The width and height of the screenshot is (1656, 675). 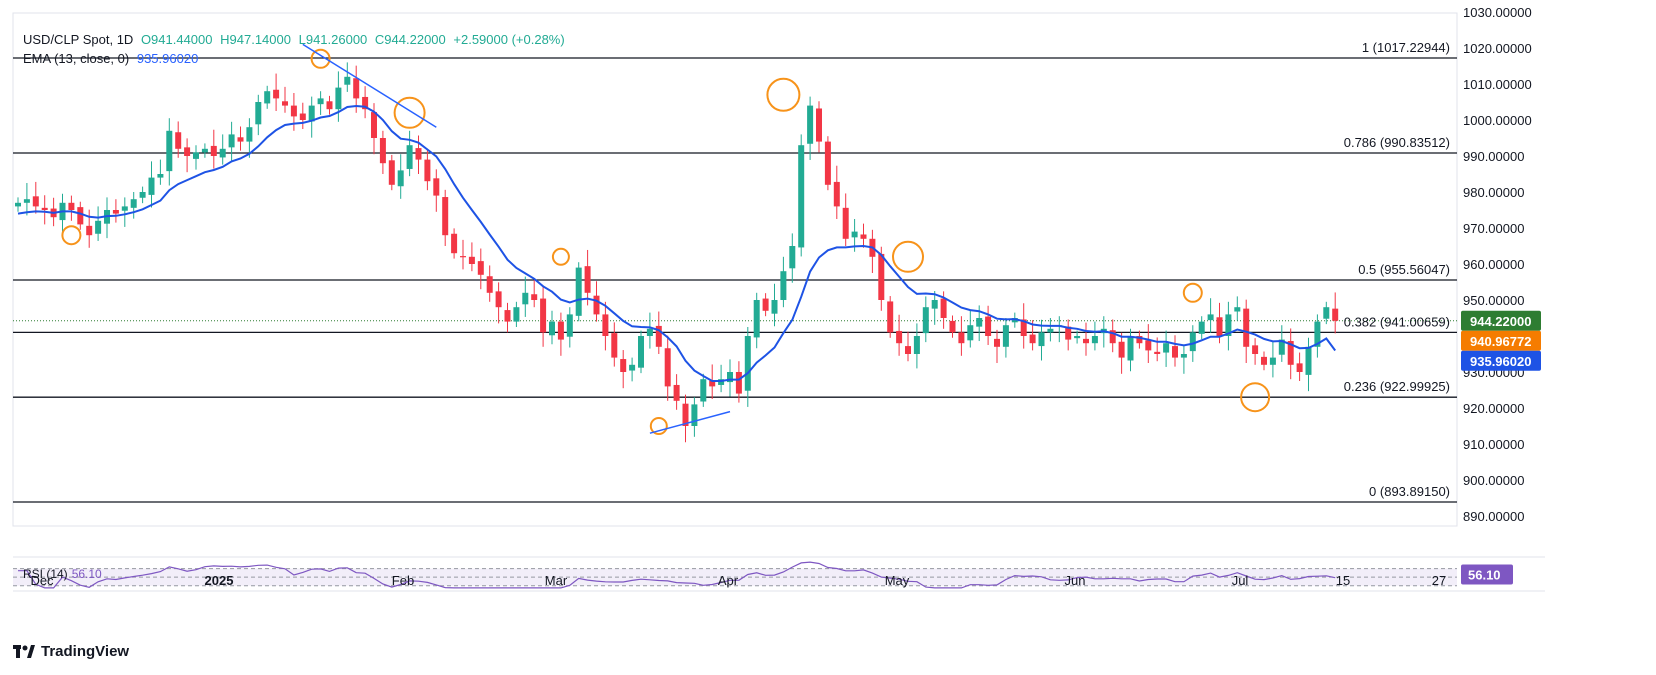 What do you see at coordinates (78, 39) in the screenshot?
I see `symbol-label: USD/CLP Spot, 1D` at bounding box center [78, 39].